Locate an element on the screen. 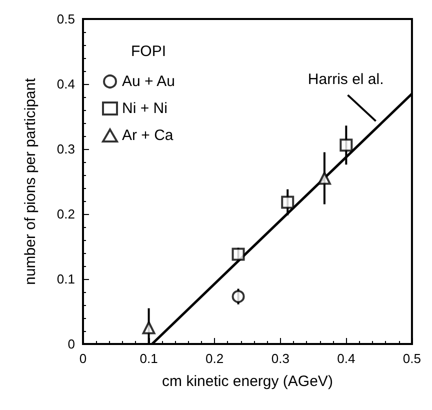  legend-label: Ar + Ca is located at coordinates (148, 135).